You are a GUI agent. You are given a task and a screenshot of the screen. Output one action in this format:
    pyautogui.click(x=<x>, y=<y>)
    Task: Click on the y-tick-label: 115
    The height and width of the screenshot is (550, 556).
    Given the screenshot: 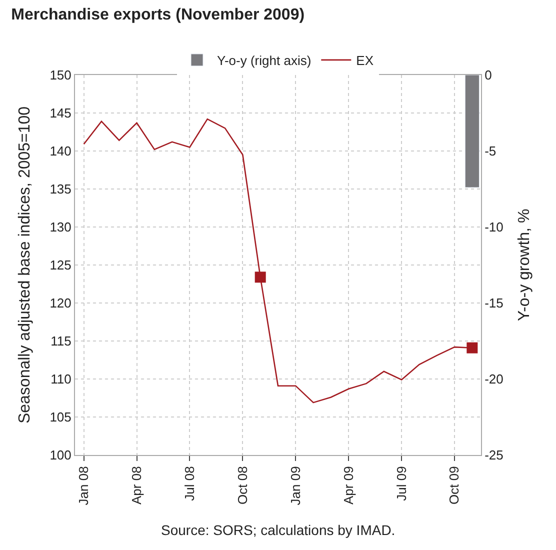 What is the action you would take?
    pyautogui.click(x=61, y=341)
    